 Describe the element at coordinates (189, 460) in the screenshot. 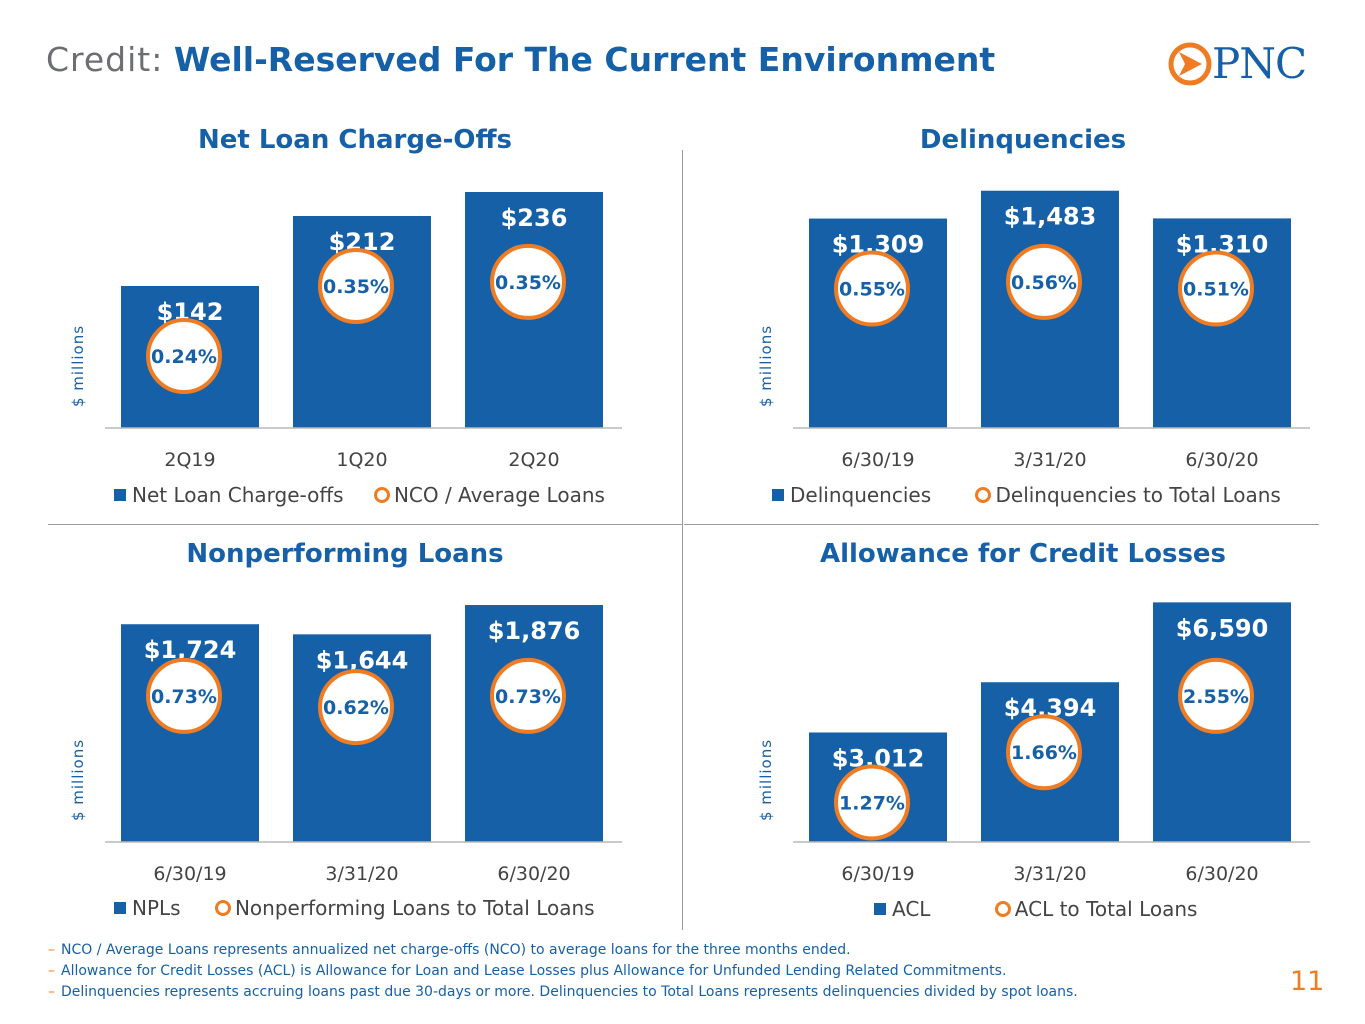

I see `x-tick-label: 2Q19` at that location.